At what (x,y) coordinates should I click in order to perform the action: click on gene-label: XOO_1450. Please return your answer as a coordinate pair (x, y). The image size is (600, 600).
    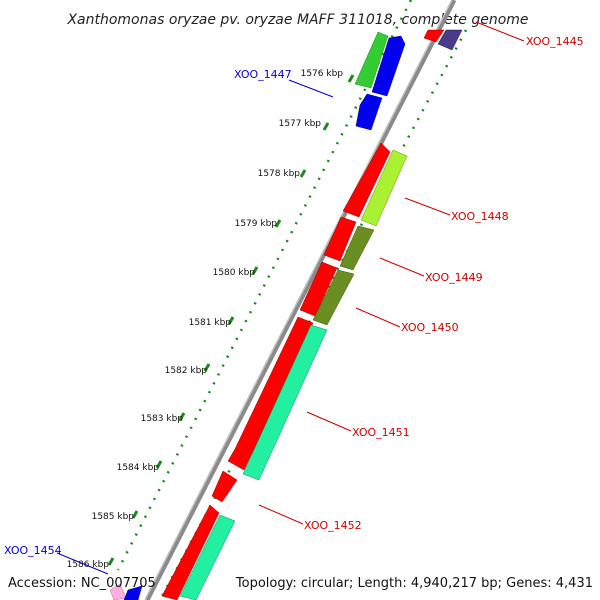
    Looking at the image, I should click on (430, 327).